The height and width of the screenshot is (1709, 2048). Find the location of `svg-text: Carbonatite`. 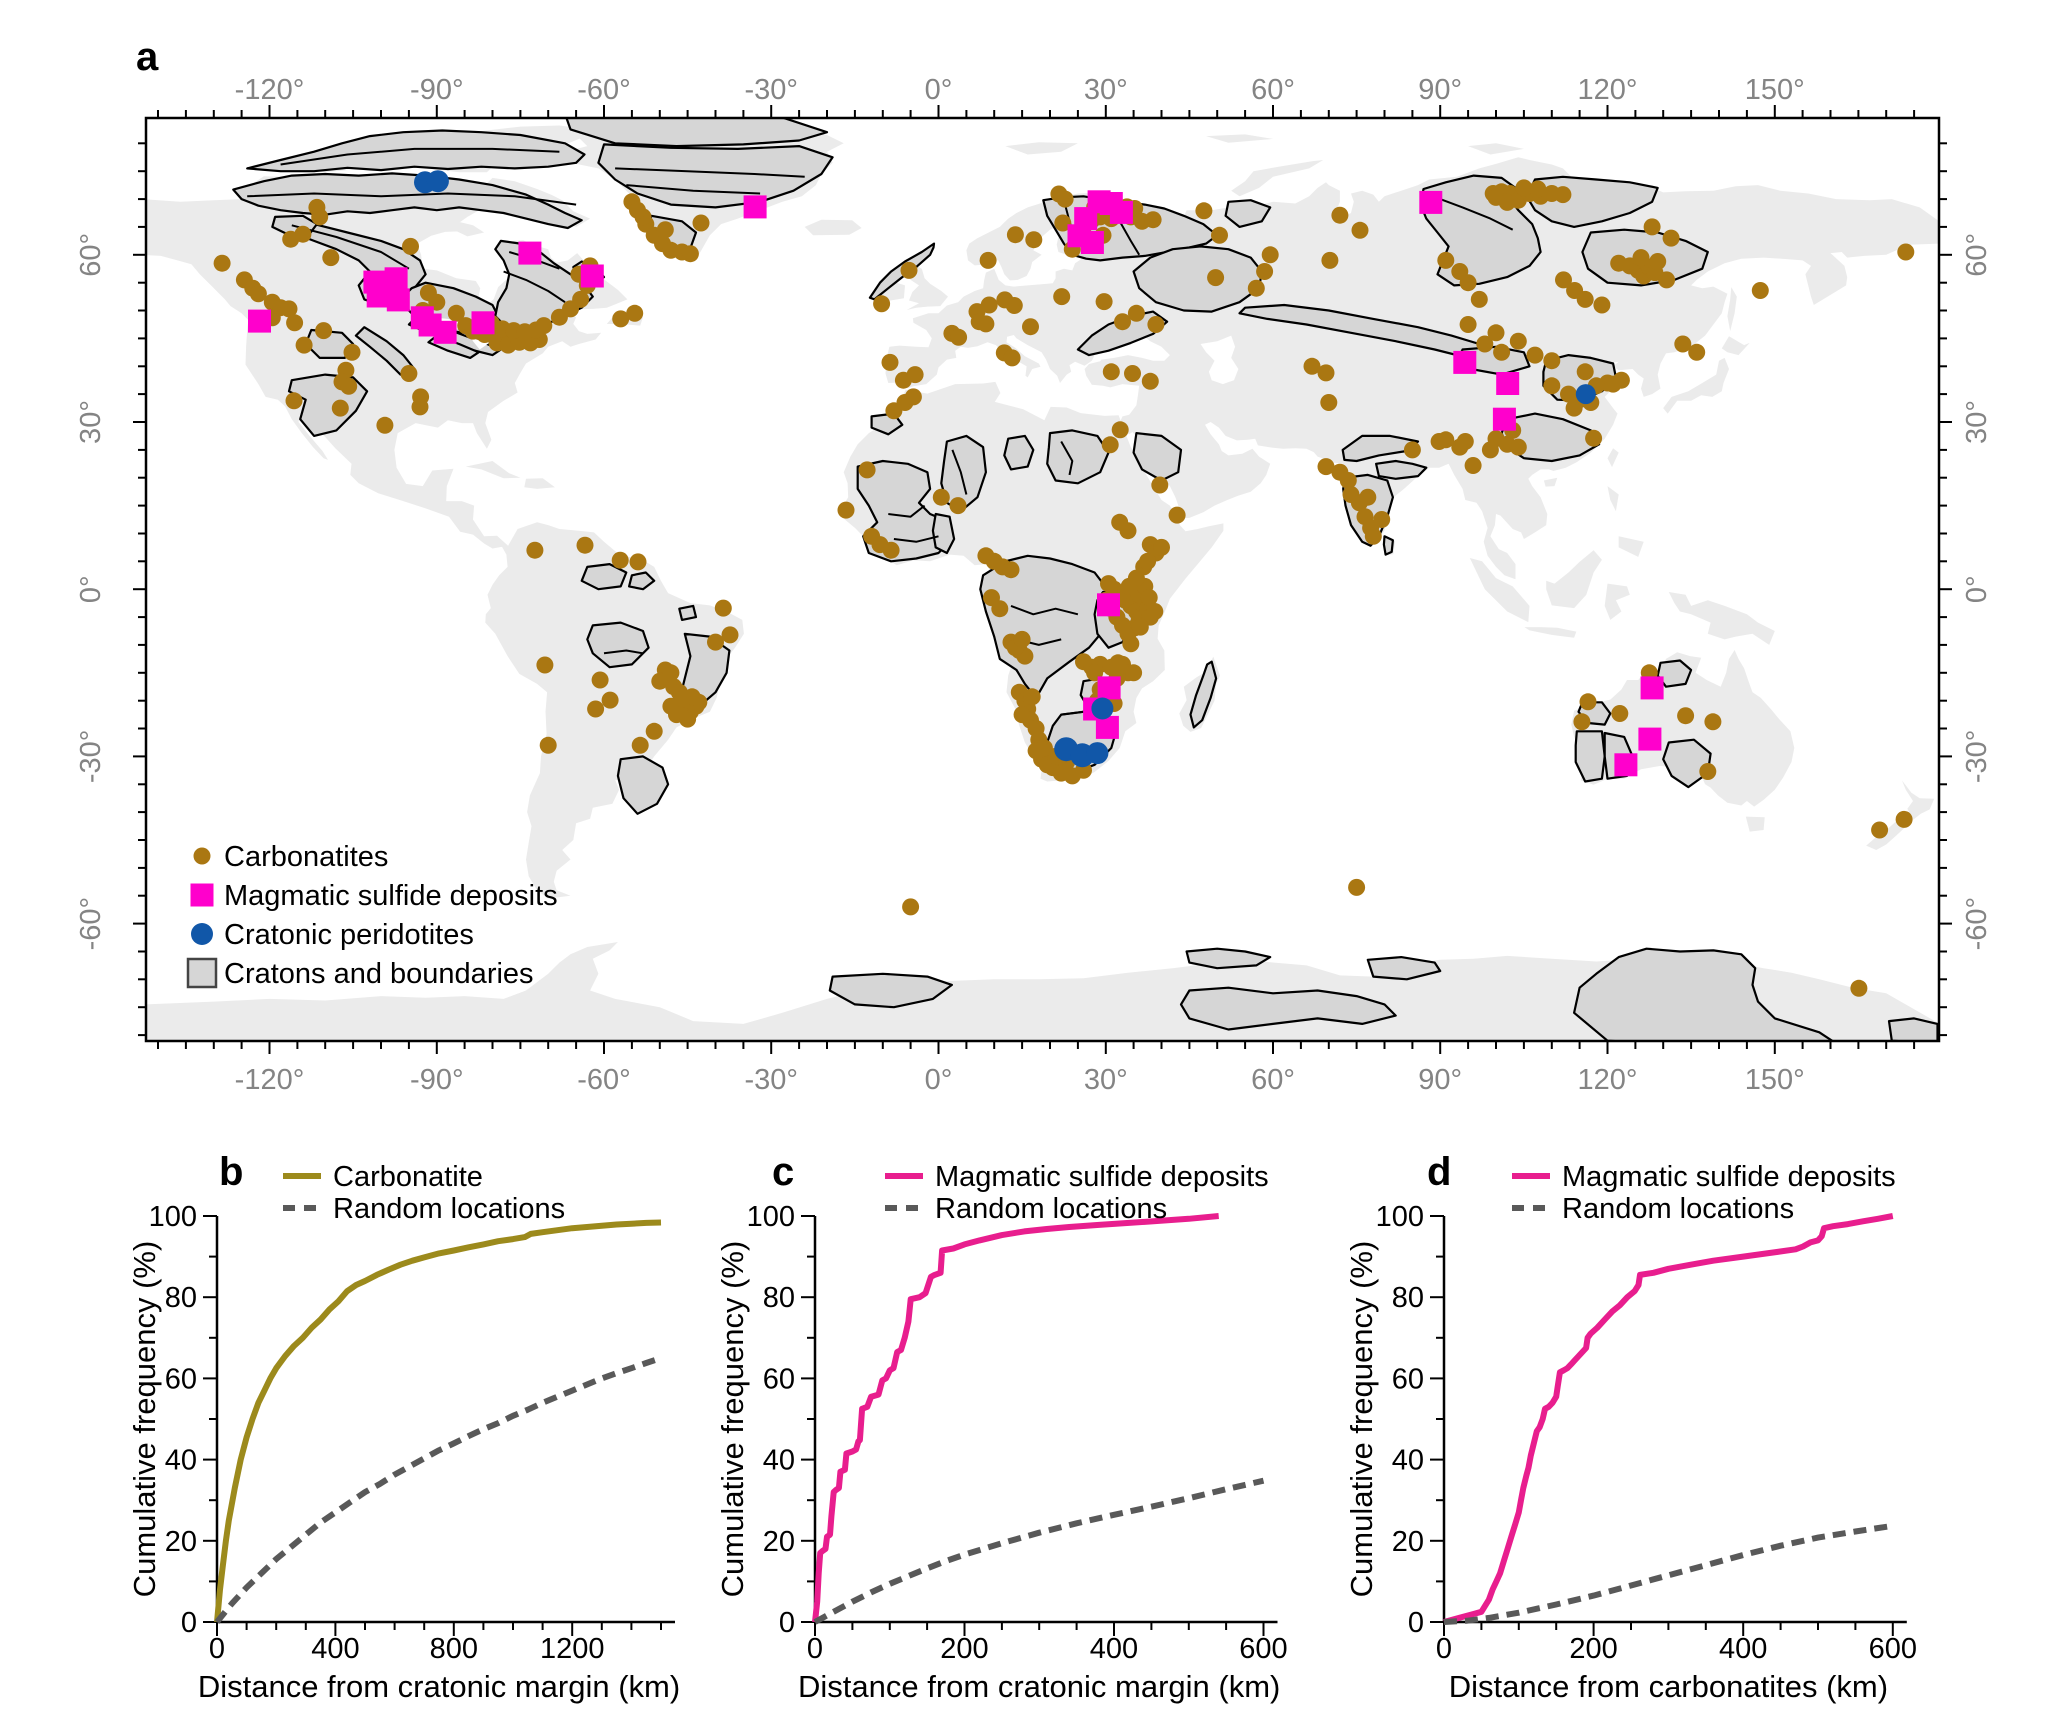

svg-text: Carbonatite is located at coordinates (408, 1177).